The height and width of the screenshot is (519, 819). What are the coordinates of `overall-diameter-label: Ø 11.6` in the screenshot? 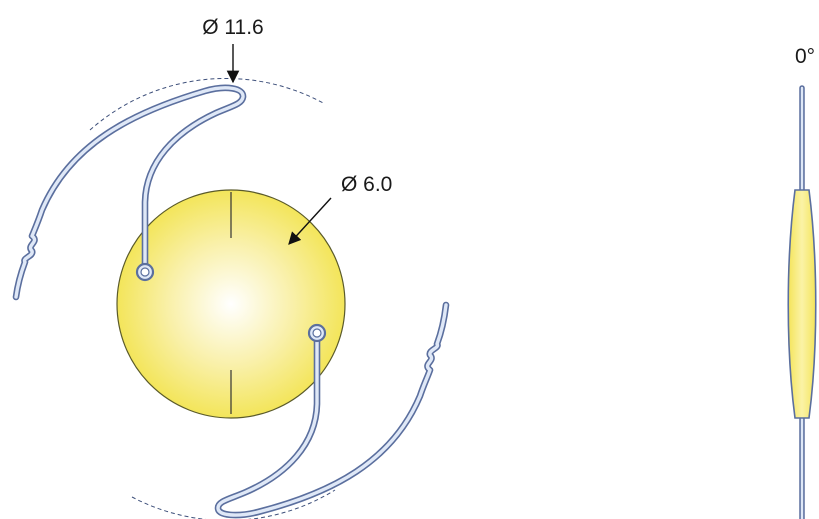 It's located at (232, 27).